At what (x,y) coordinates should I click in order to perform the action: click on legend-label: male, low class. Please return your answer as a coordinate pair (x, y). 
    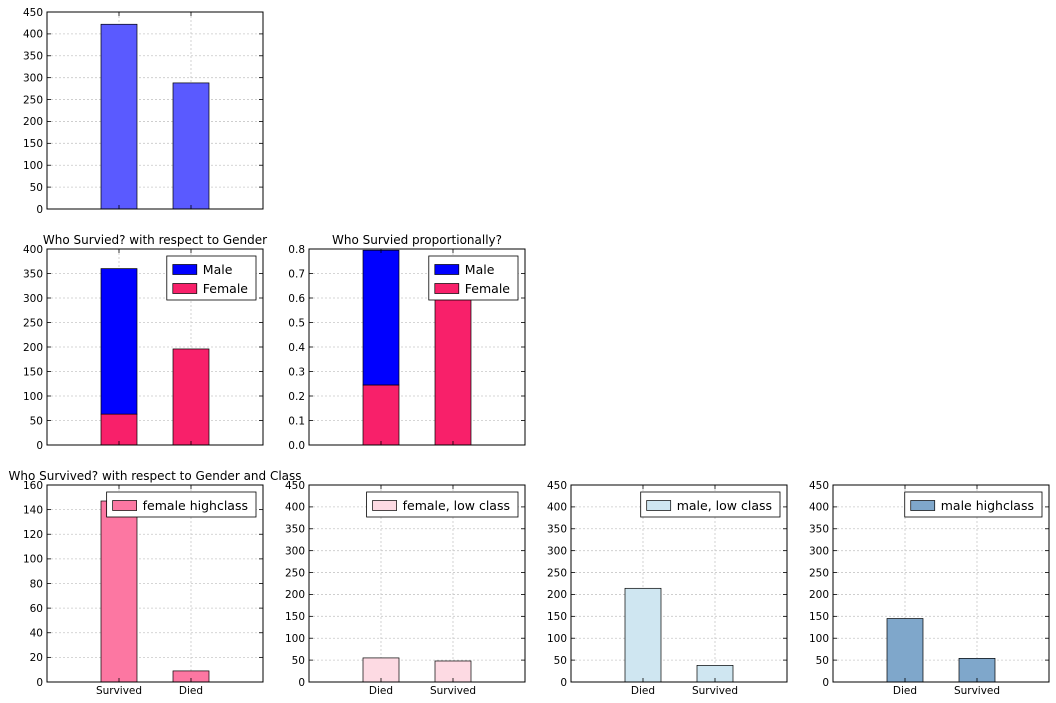
    Looking at the image, I should click on (724, 505).